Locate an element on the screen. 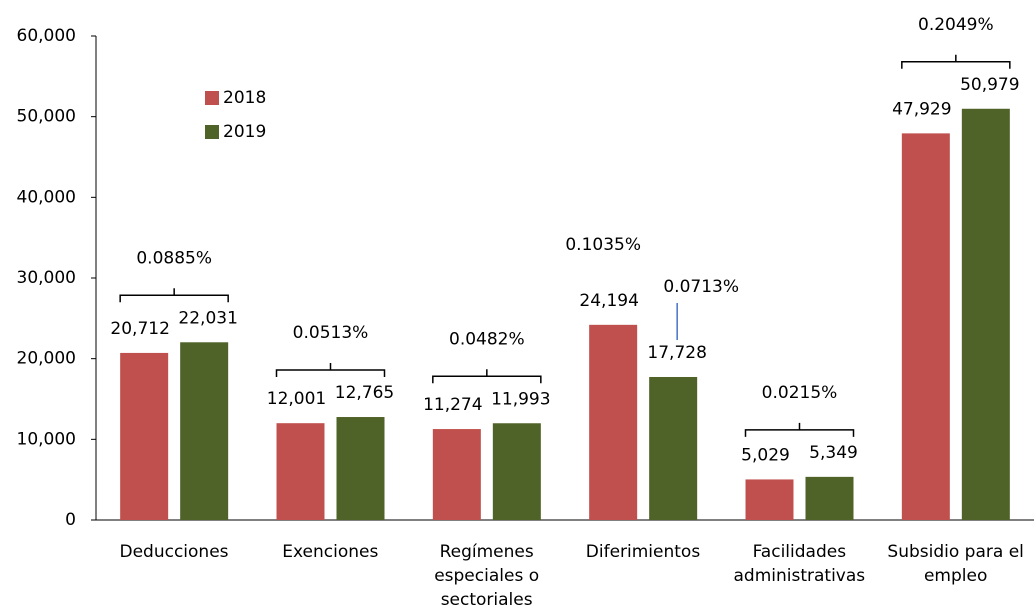 The image size is (1034, 615). annotation: 0.0215% is located at coordinates (800, 393).